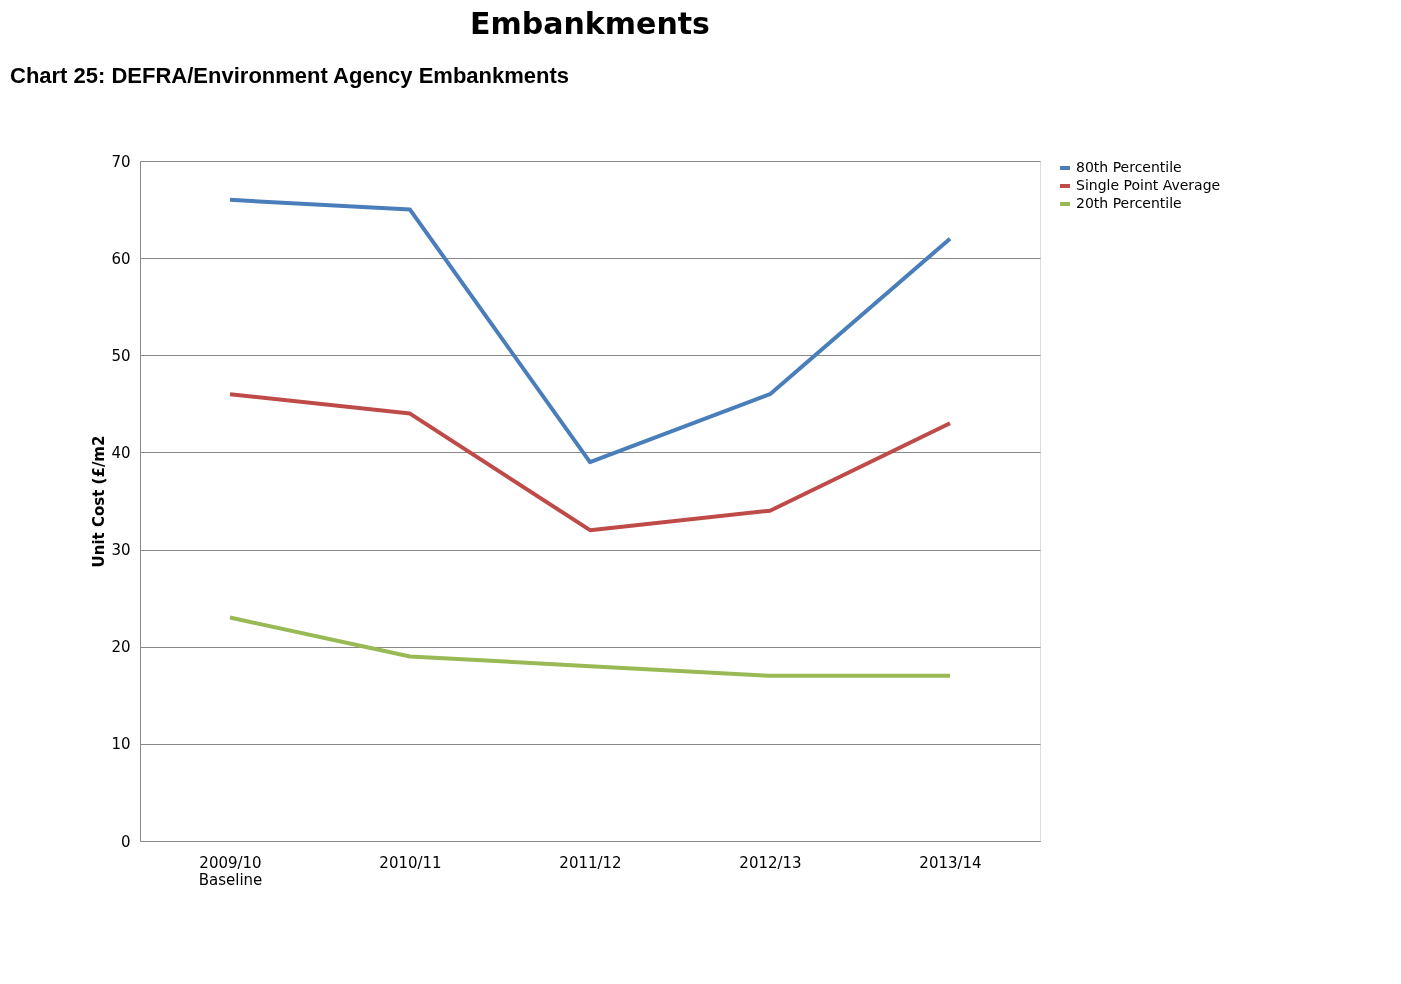 The width and height of the screenshot is (1401, 984). What do you see at coordinates (290, 75) in the screenshot?
I see `caption: Chart 25: DEFRA/Environment Agency Embankments` at bounding box center [290, 75].